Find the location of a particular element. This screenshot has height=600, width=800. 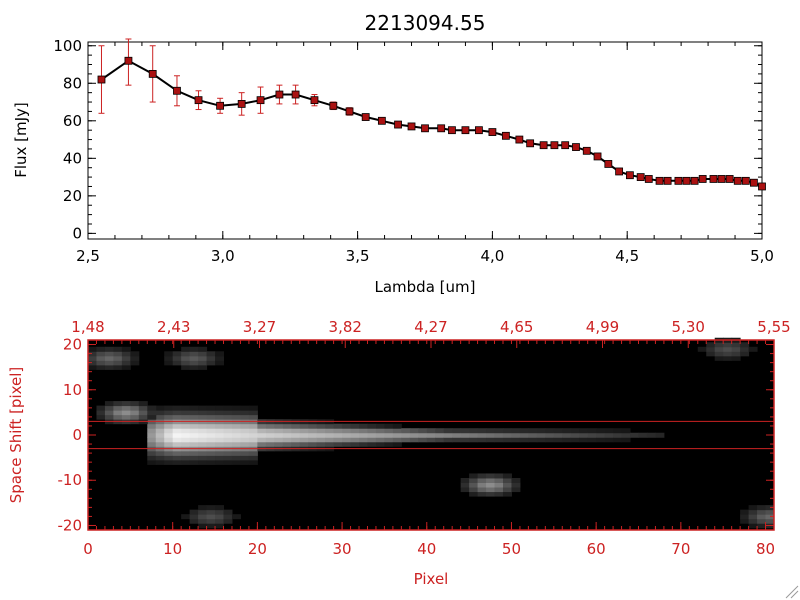

spectrum-y-axis-label: Flux [mJy] is located at coordinates (21, 140).